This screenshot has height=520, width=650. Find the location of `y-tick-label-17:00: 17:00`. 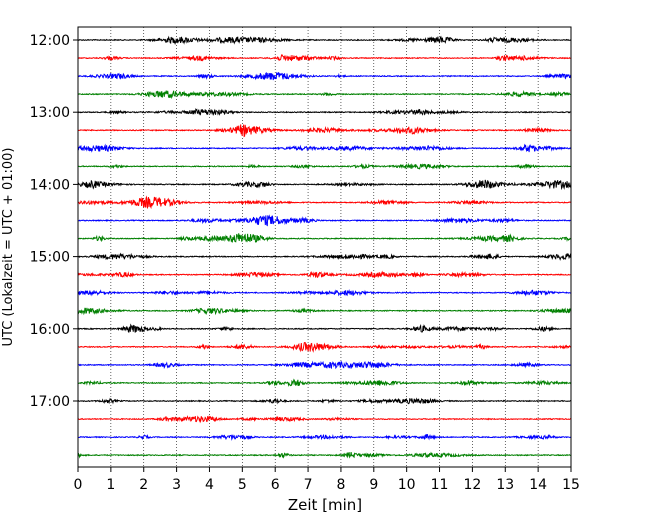

y-tick-label-17:00: 17:00 is located at coordinates (50, 402).